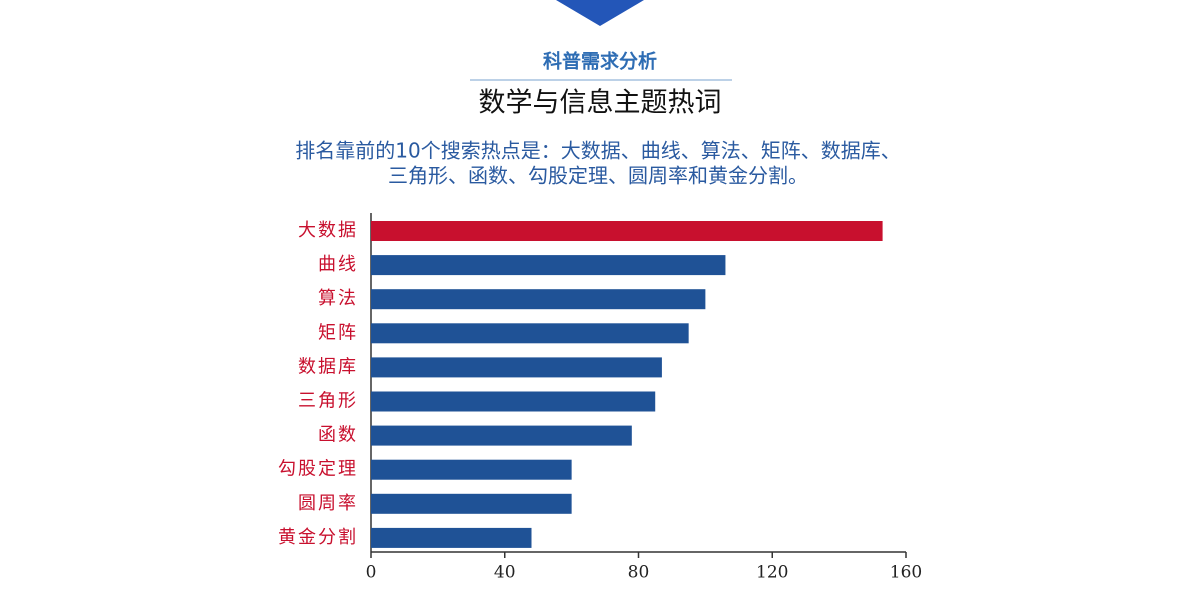  What do you see at coordinates (505, 573) in the screenshot?
I see `x-tick-label: 40` at bounding box center [505, 573].